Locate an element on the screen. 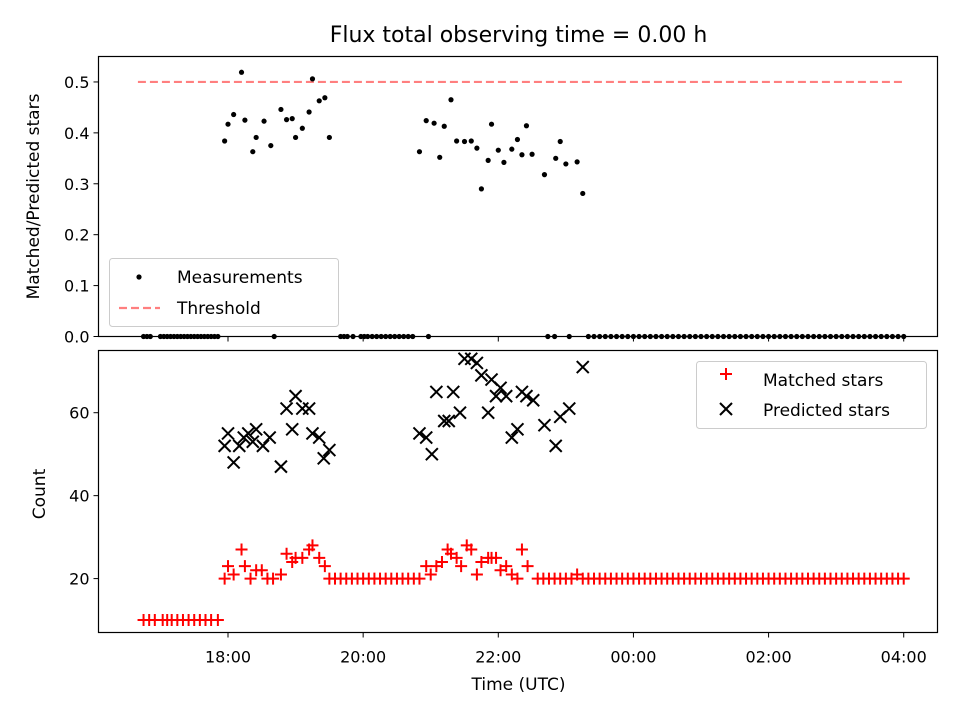  legend-label-measurements: Measurements is located at coordinates (240, 278).